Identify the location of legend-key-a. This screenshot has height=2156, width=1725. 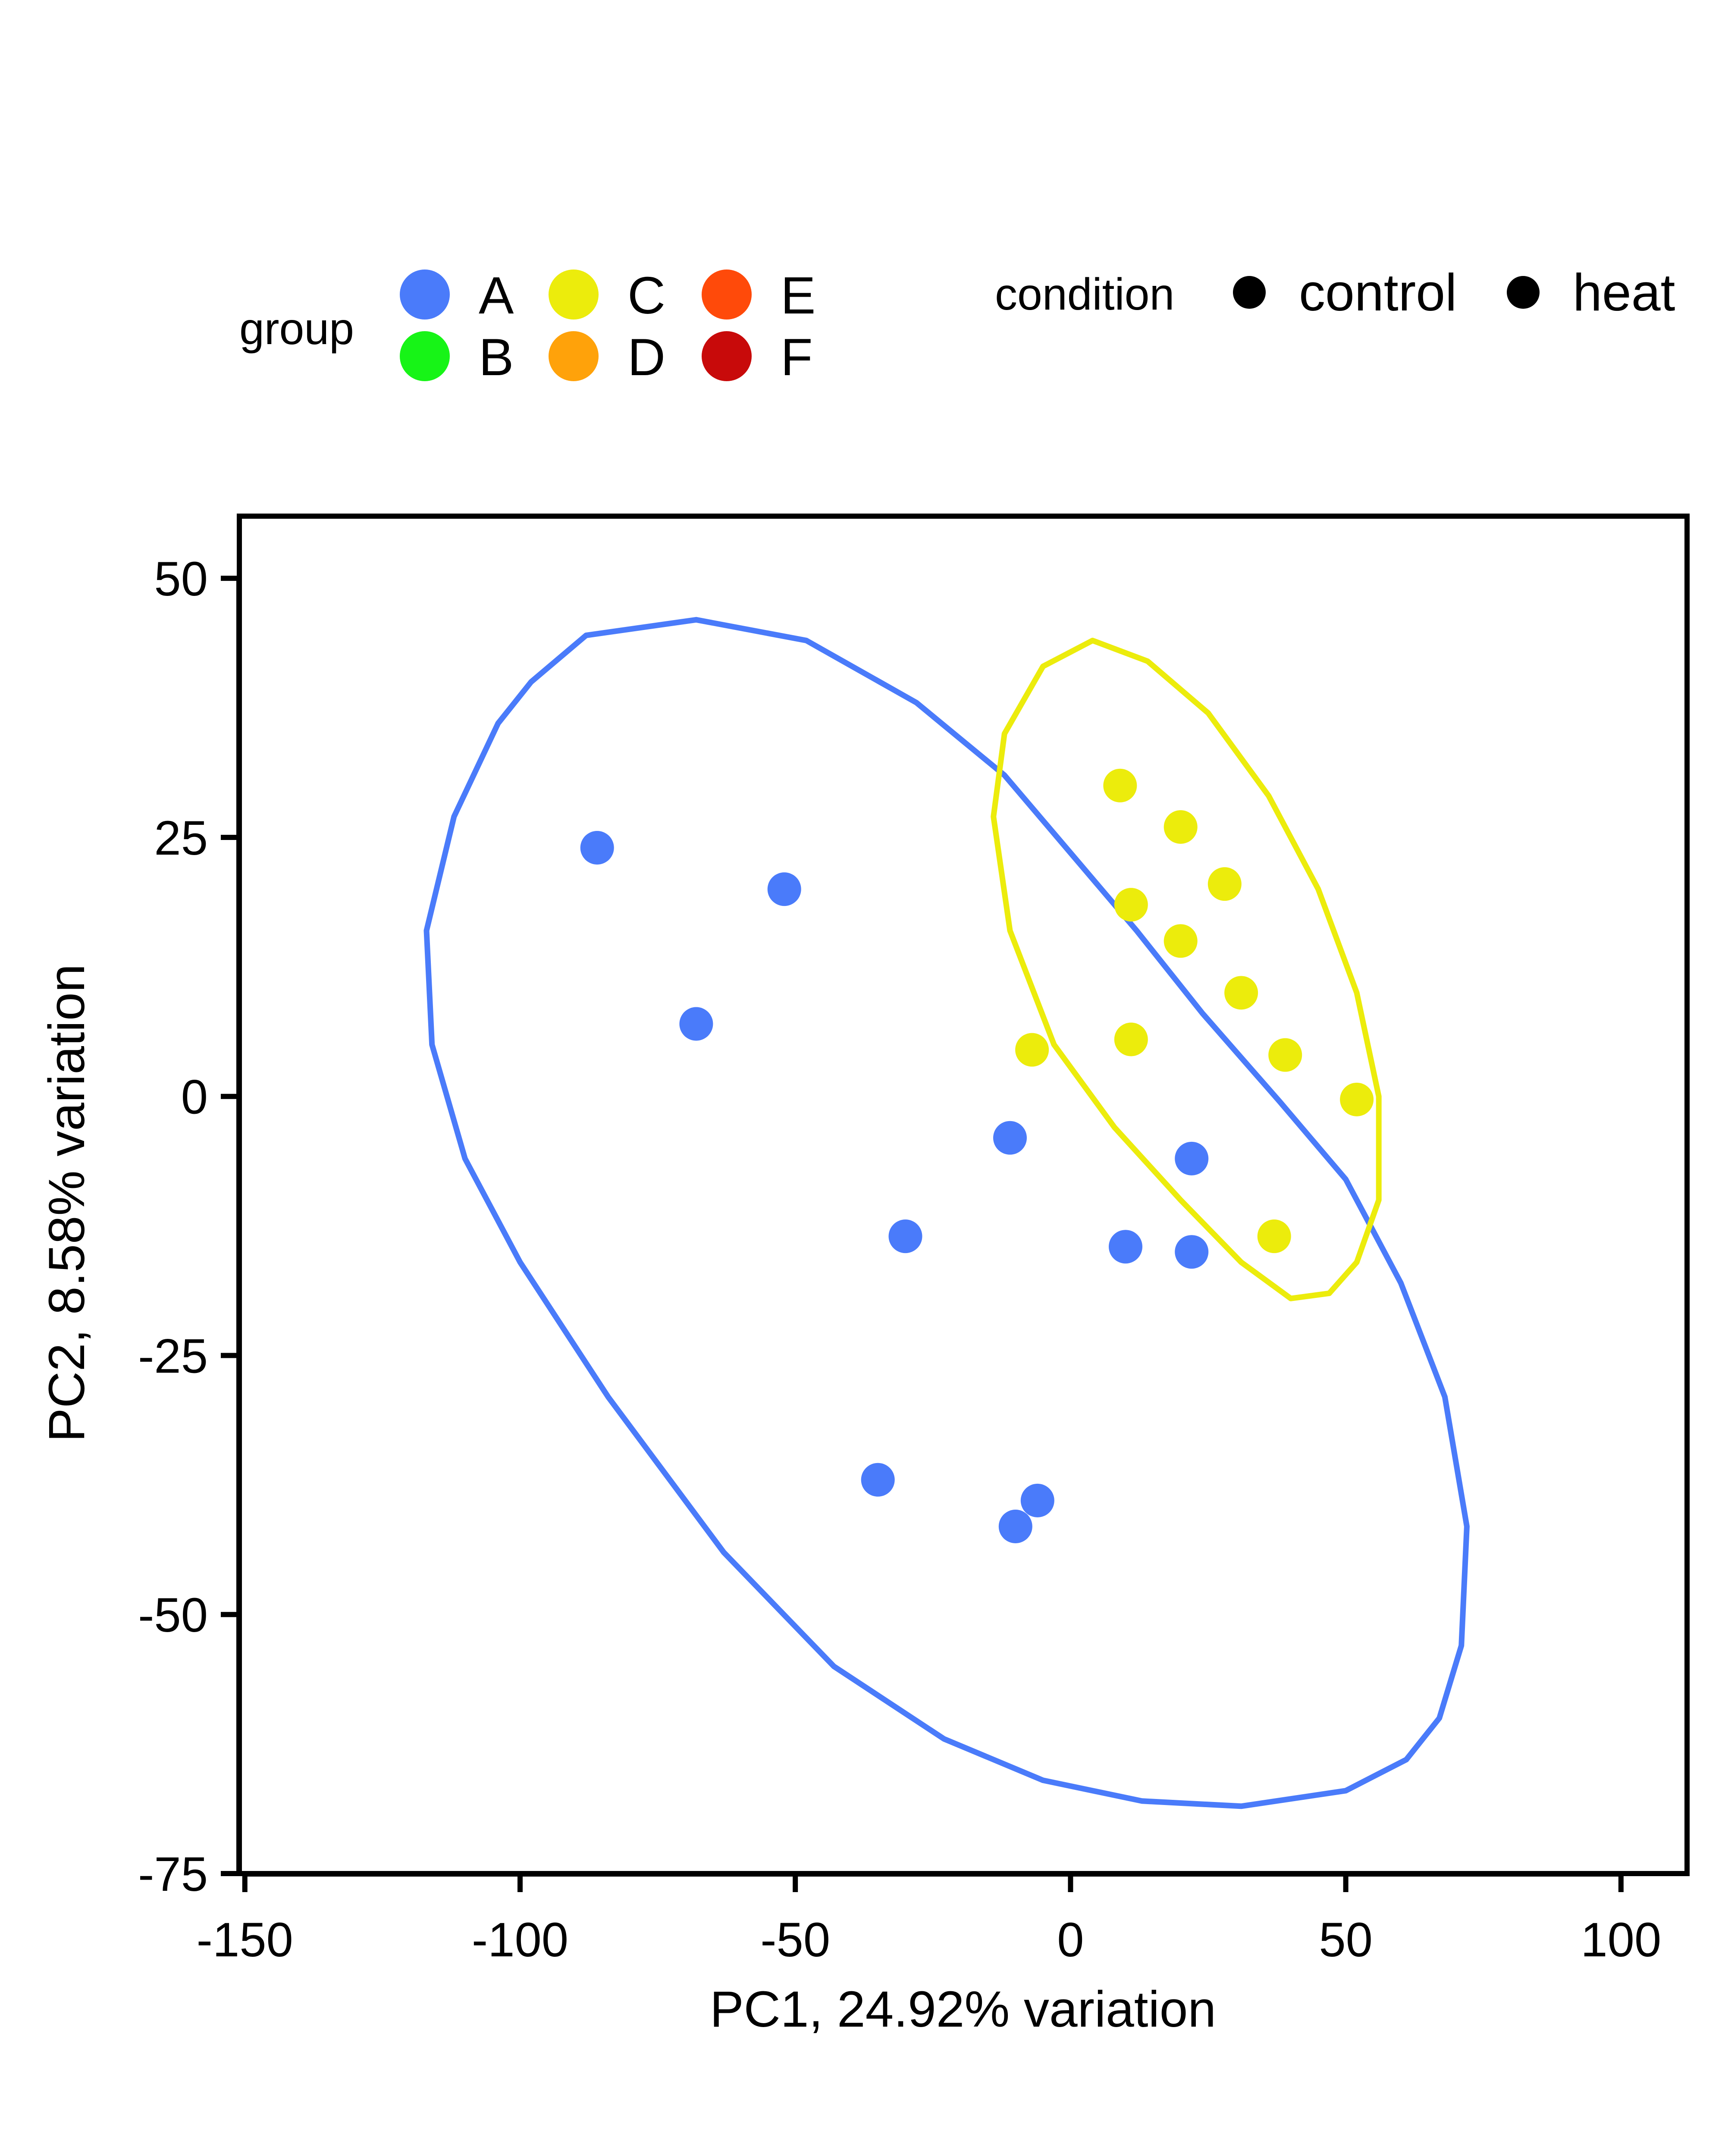
(425, 295).